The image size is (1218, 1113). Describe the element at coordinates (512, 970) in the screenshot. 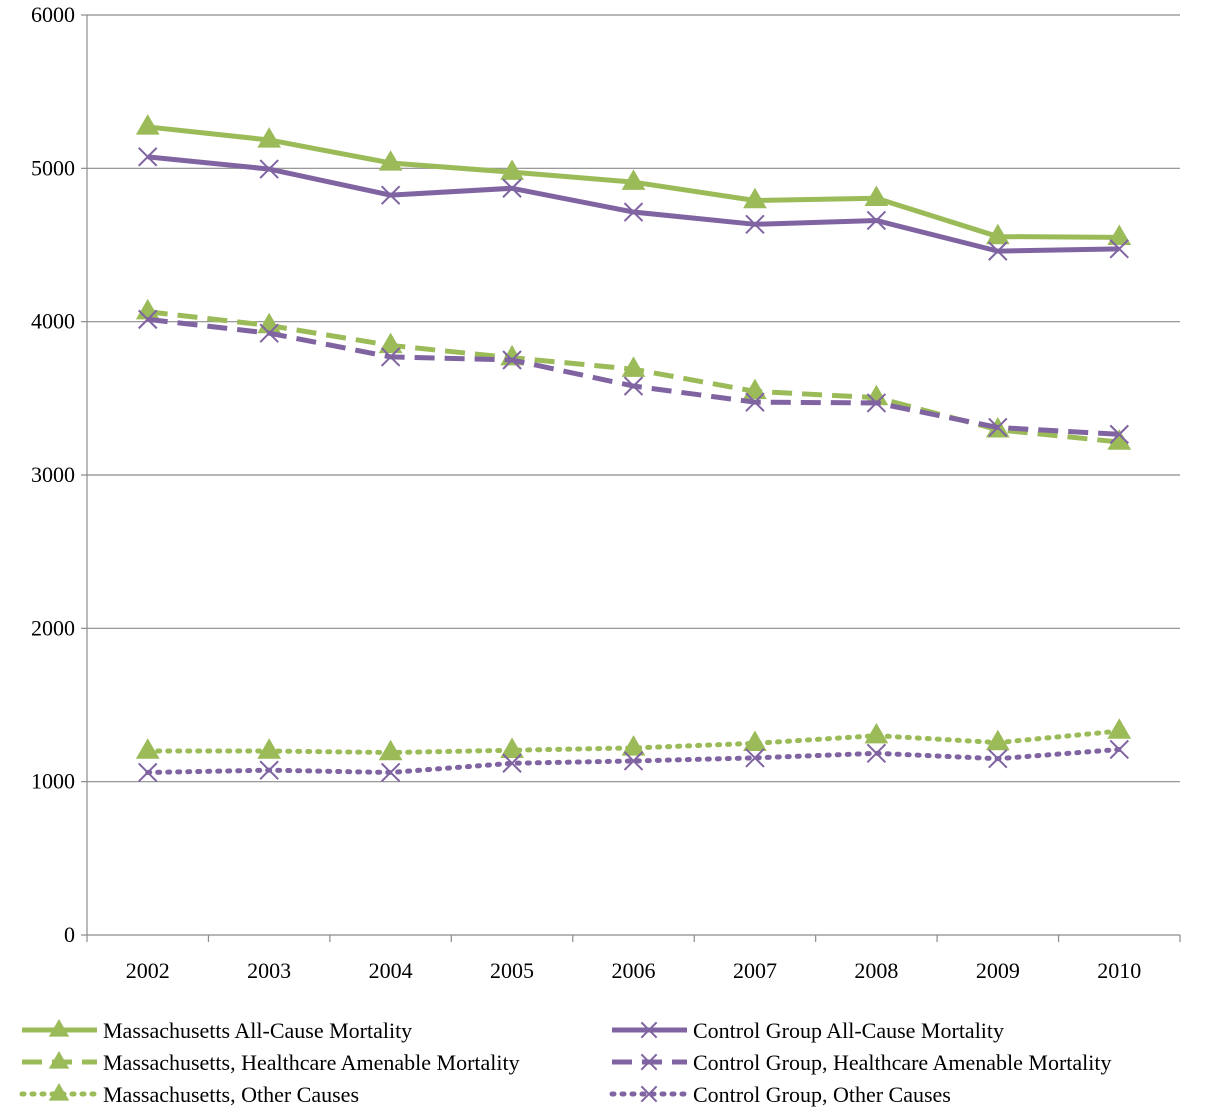

I see `x-tick-label: 2005` at that location.